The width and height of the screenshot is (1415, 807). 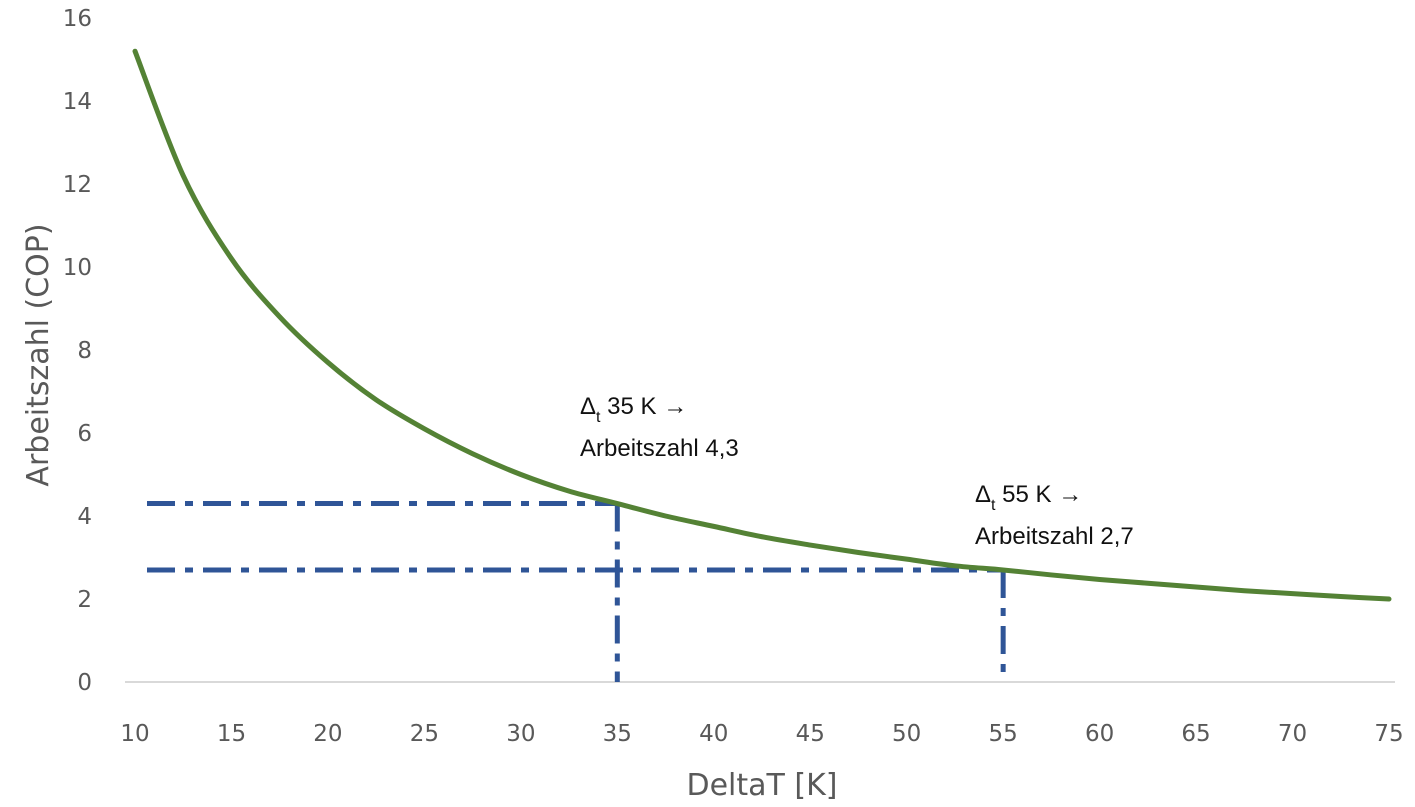 What do you see at coordinates (84, 351) in the screenshot?
I see `y-tick-label: 8` at bounding box center [84, 351].